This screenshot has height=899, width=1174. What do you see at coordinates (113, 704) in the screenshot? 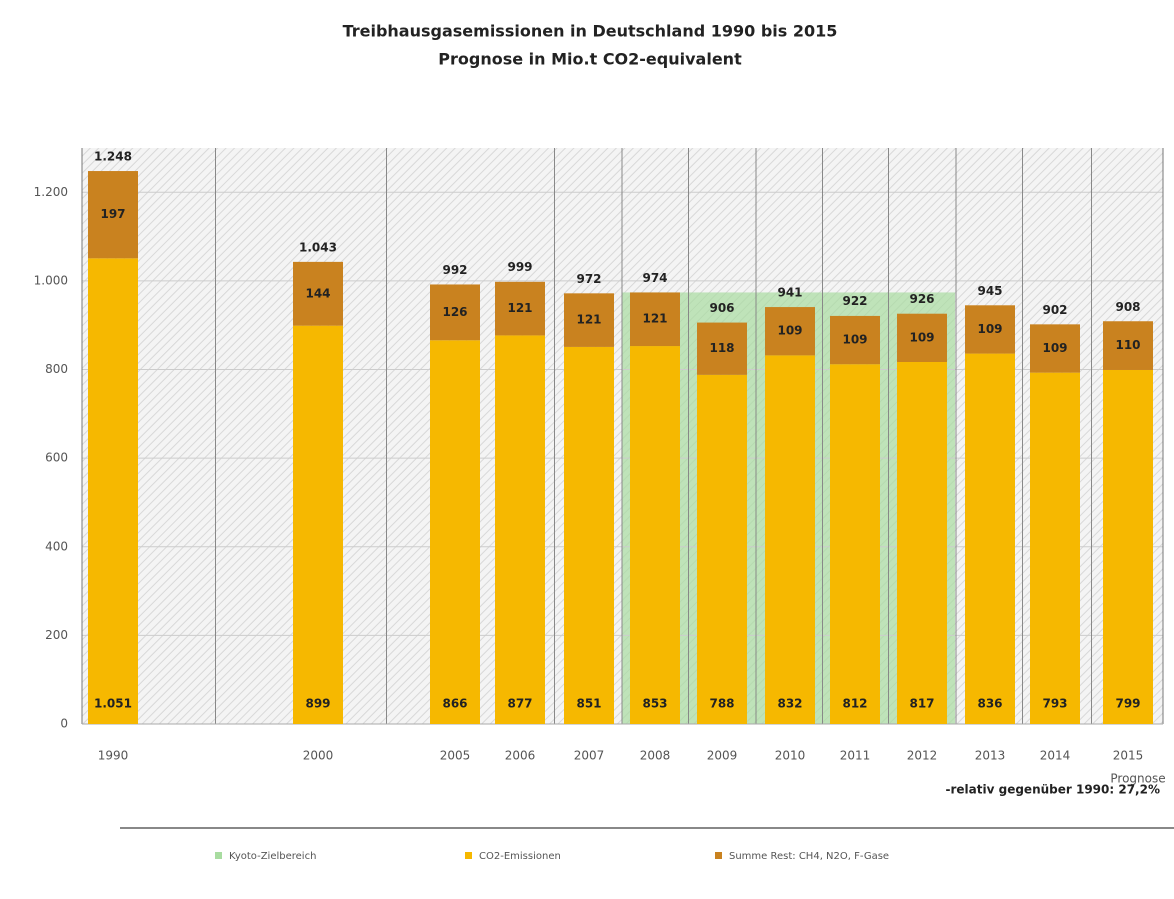
I see `value-label: 1.051` at bounding box center [113, 704].